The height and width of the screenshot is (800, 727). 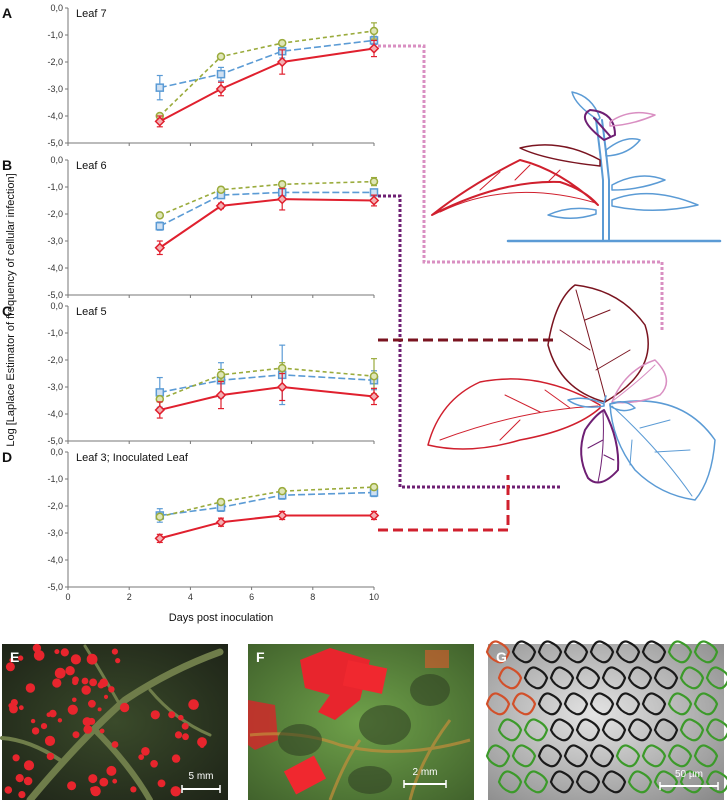 What do you see at coordinates (518, 188) in the screenshot?
I see `leaf3-veins` at bounding box center [518, 188].